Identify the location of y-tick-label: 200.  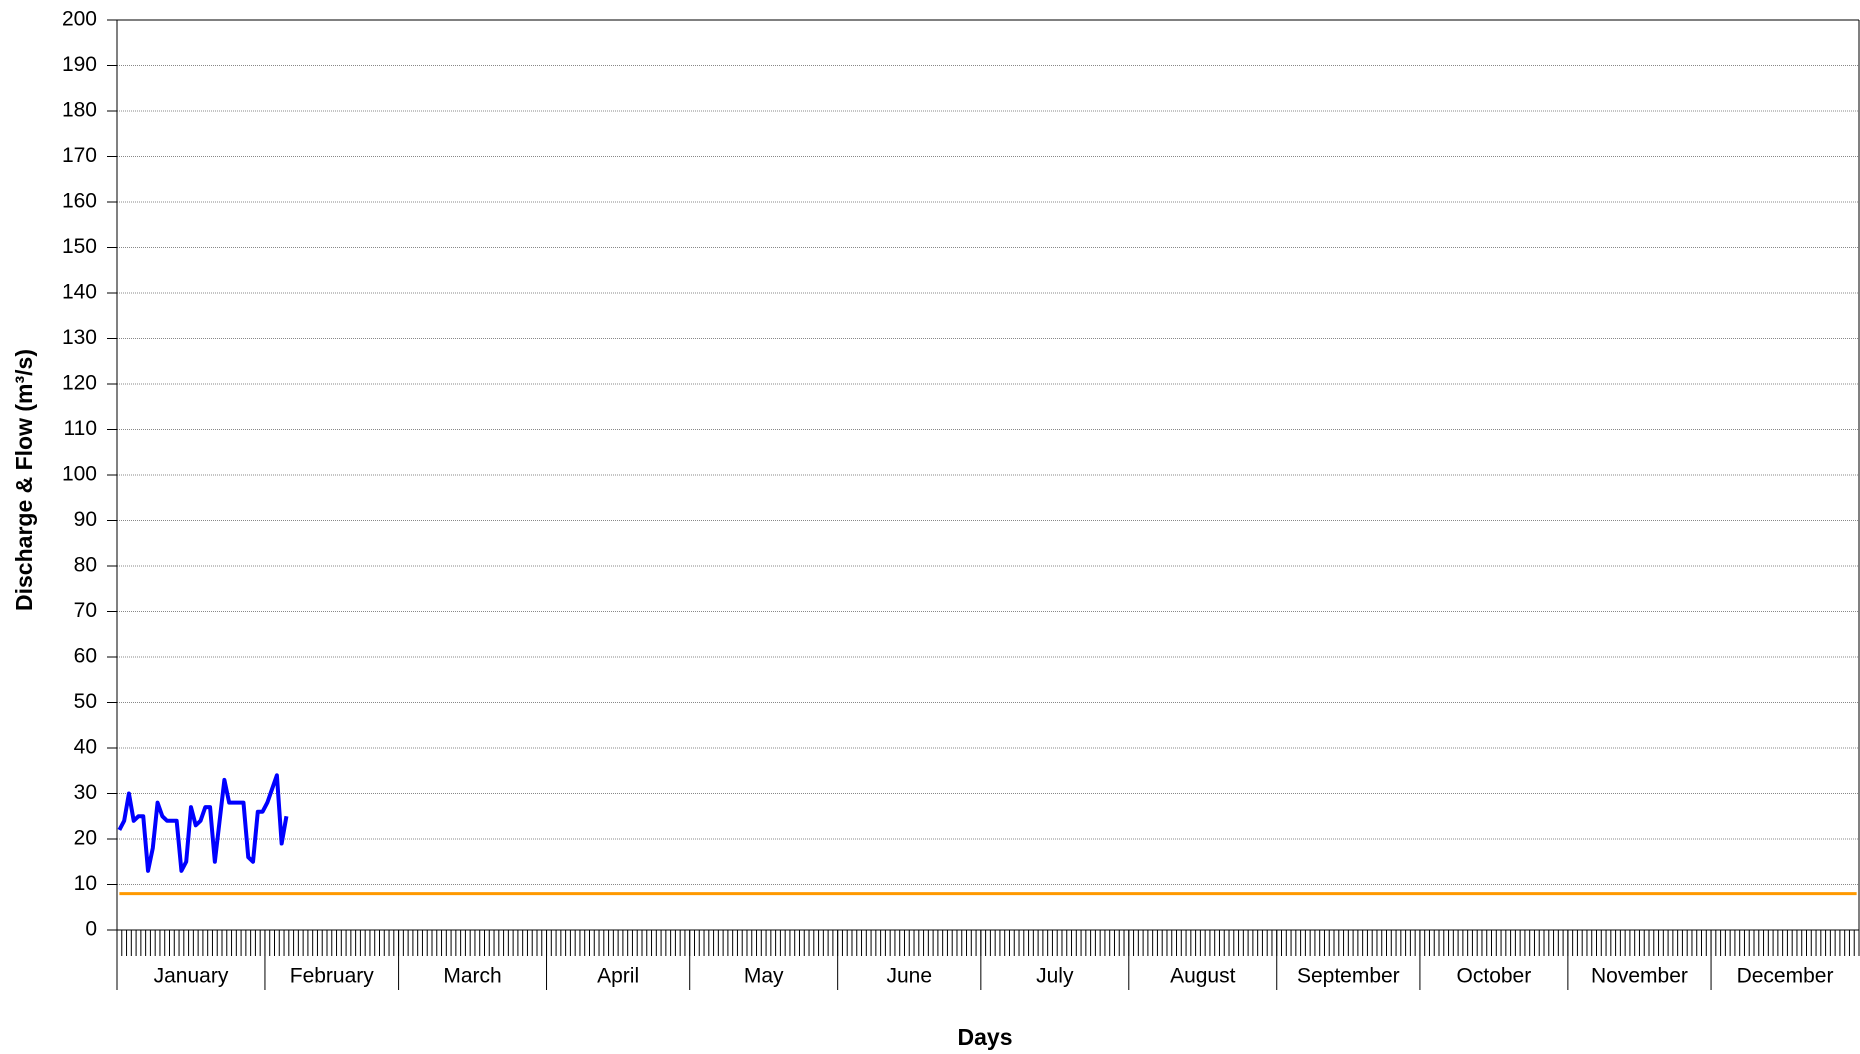
(79, 19).